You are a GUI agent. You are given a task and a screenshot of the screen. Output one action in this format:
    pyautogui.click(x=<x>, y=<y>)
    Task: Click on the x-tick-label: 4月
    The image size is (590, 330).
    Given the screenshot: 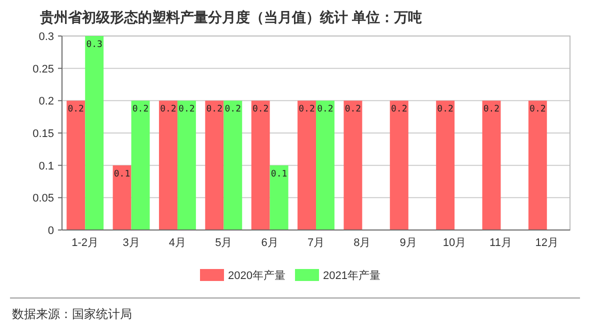 What is the action you would take?
    pyautogui.click(x=177, y=243)
    